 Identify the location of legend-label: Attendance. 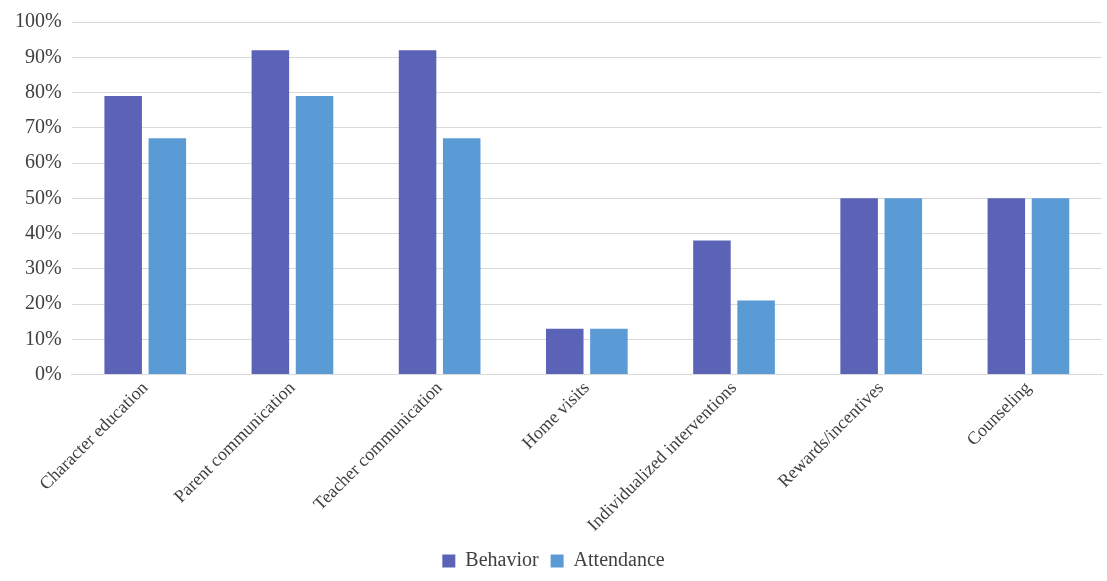
(619, 559).